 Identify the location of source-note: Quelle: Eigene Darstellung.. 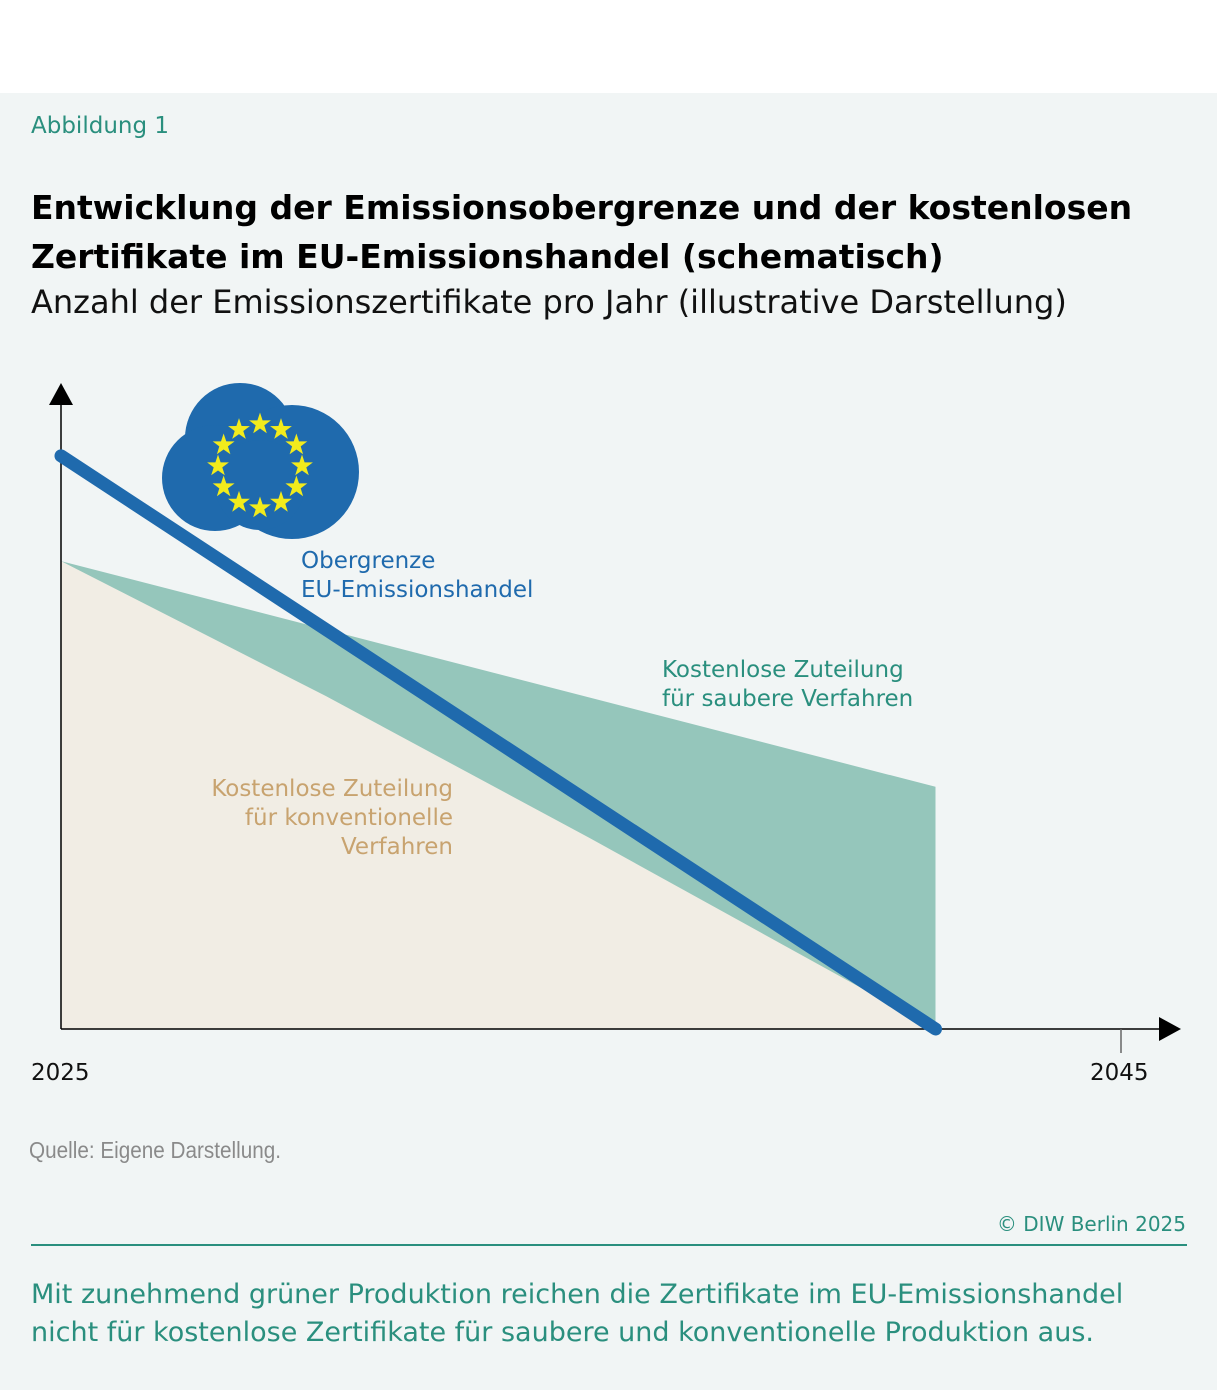
(155, 1150).